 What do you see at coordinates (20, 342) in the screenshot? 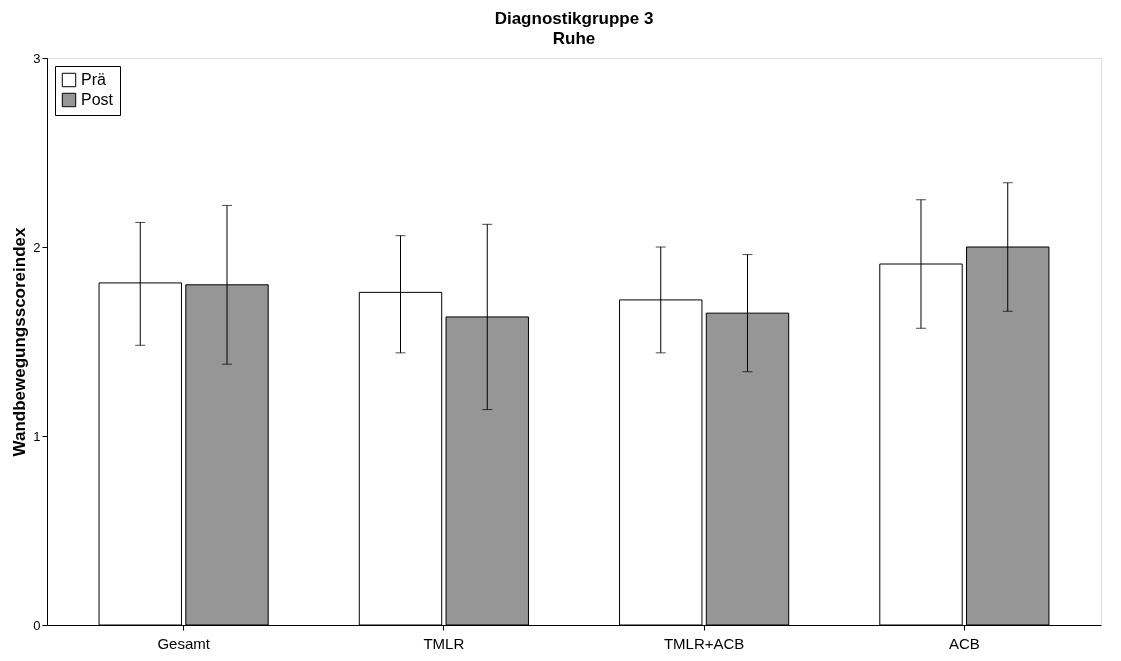
I see `y-axis-title: Wandbewegungsscoreindex` at bounding box center [20, 342].